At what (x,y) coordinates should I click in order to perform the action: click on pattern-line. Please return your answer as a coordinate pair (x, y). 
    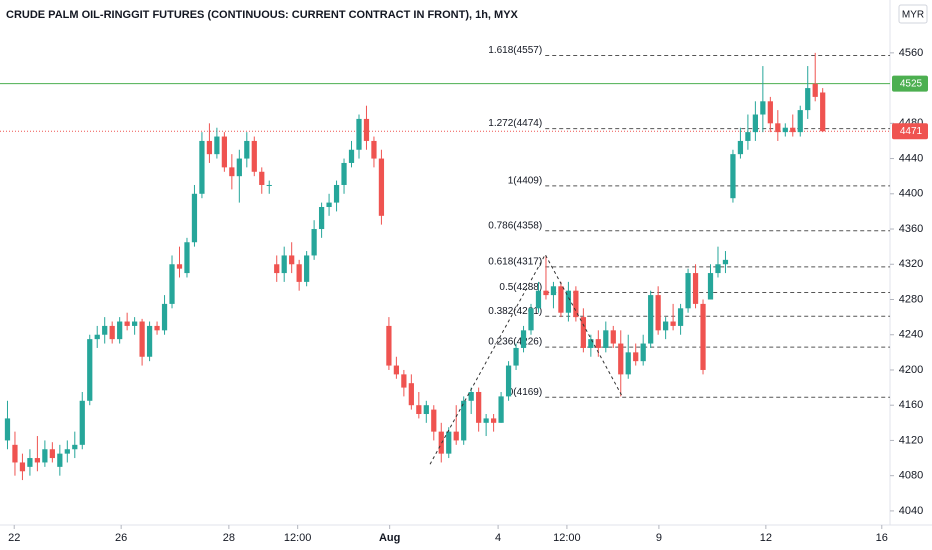
    Looking at the image, I should click on (526, 359).